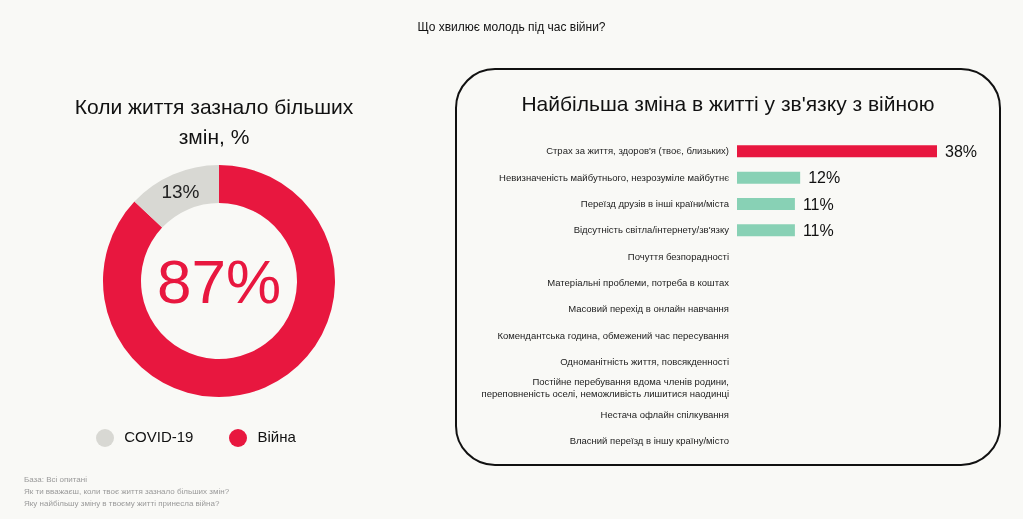 The width and height of the screenshot is (1023, 519). I want to click on legend-label: Війна, so click(276, 437).